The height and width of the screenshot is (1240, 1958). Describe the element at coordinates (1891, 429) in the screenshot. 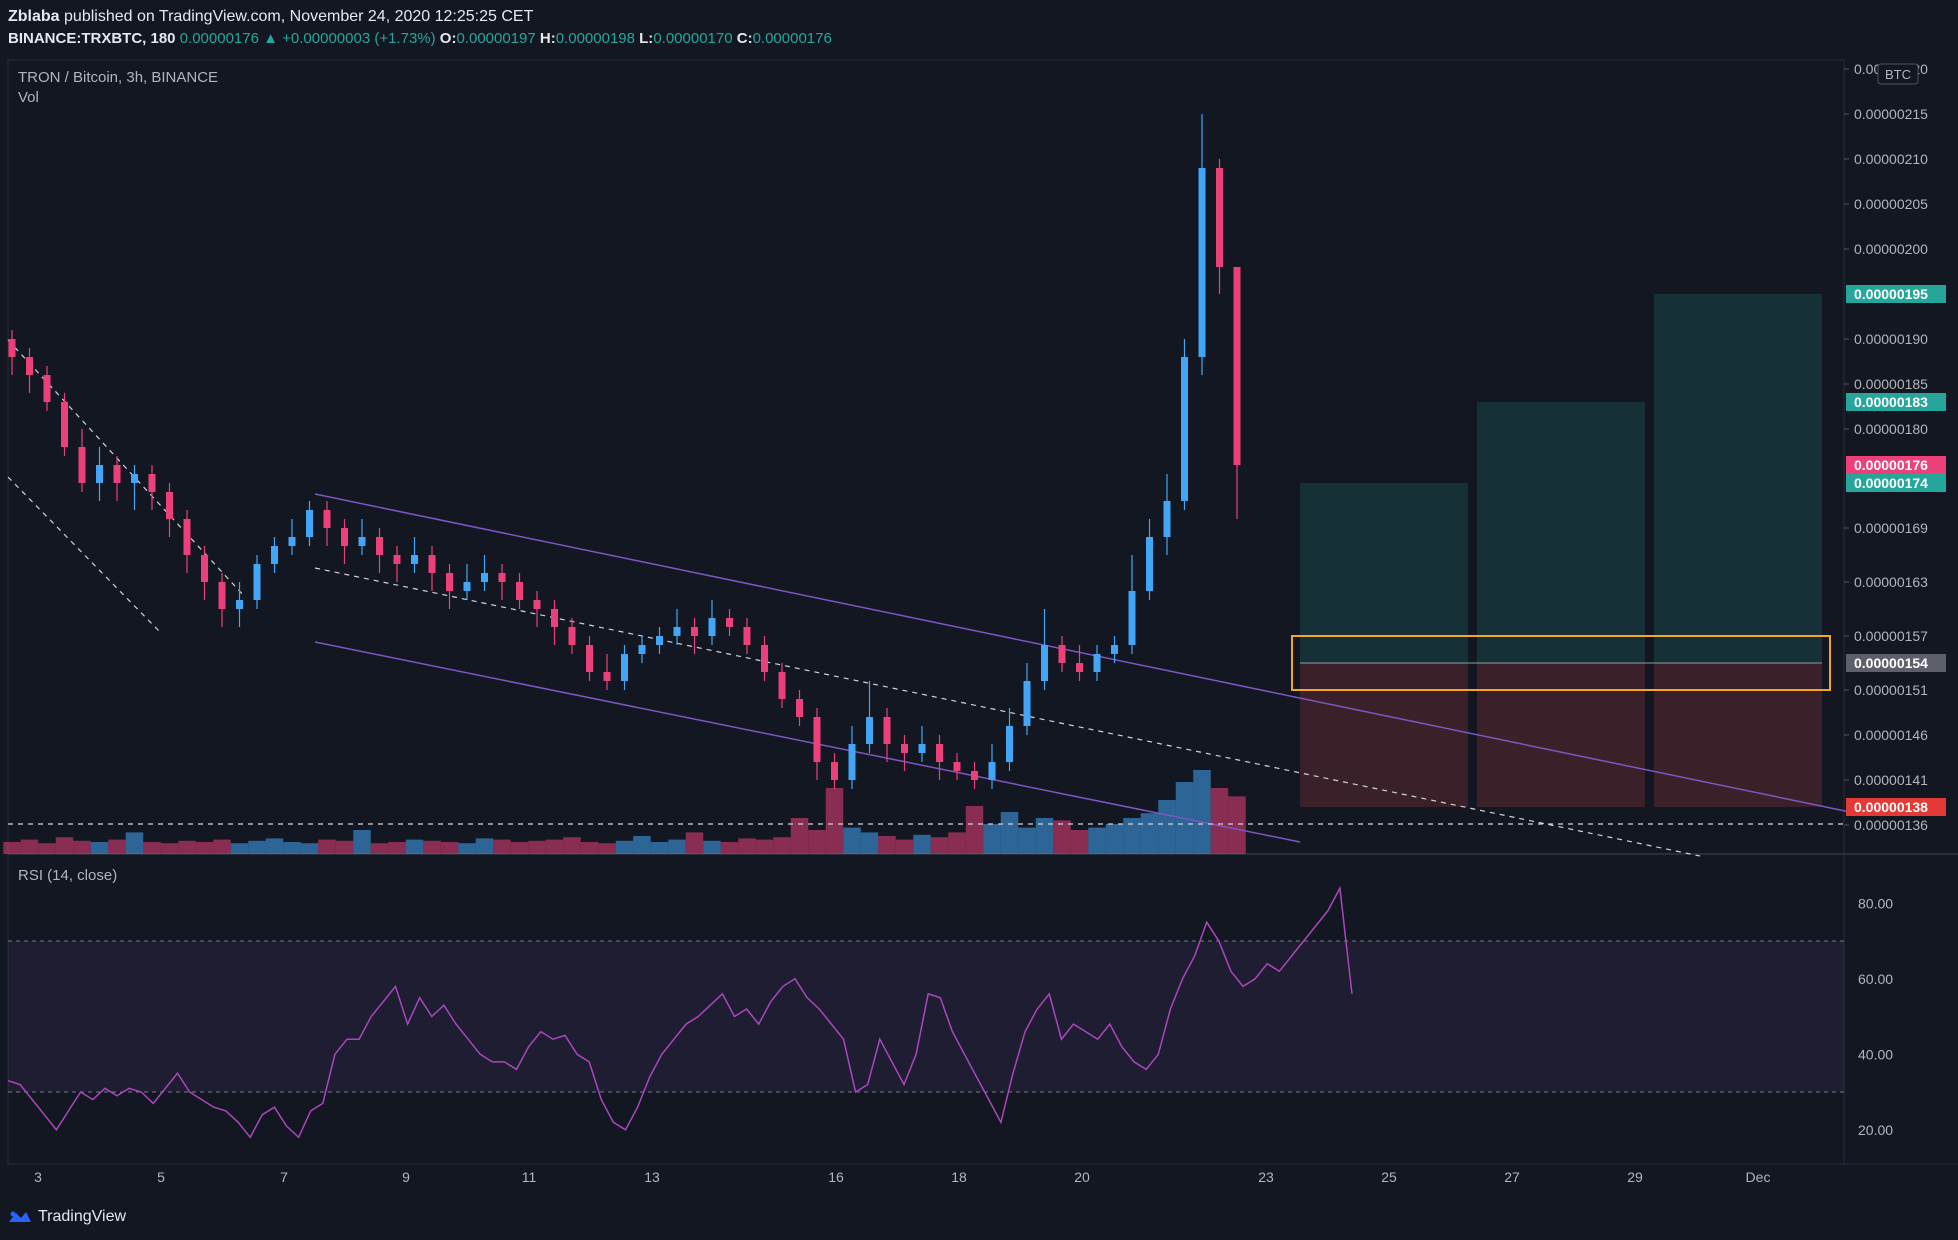

I see `price-tick-label: 0.00000180` at that location.